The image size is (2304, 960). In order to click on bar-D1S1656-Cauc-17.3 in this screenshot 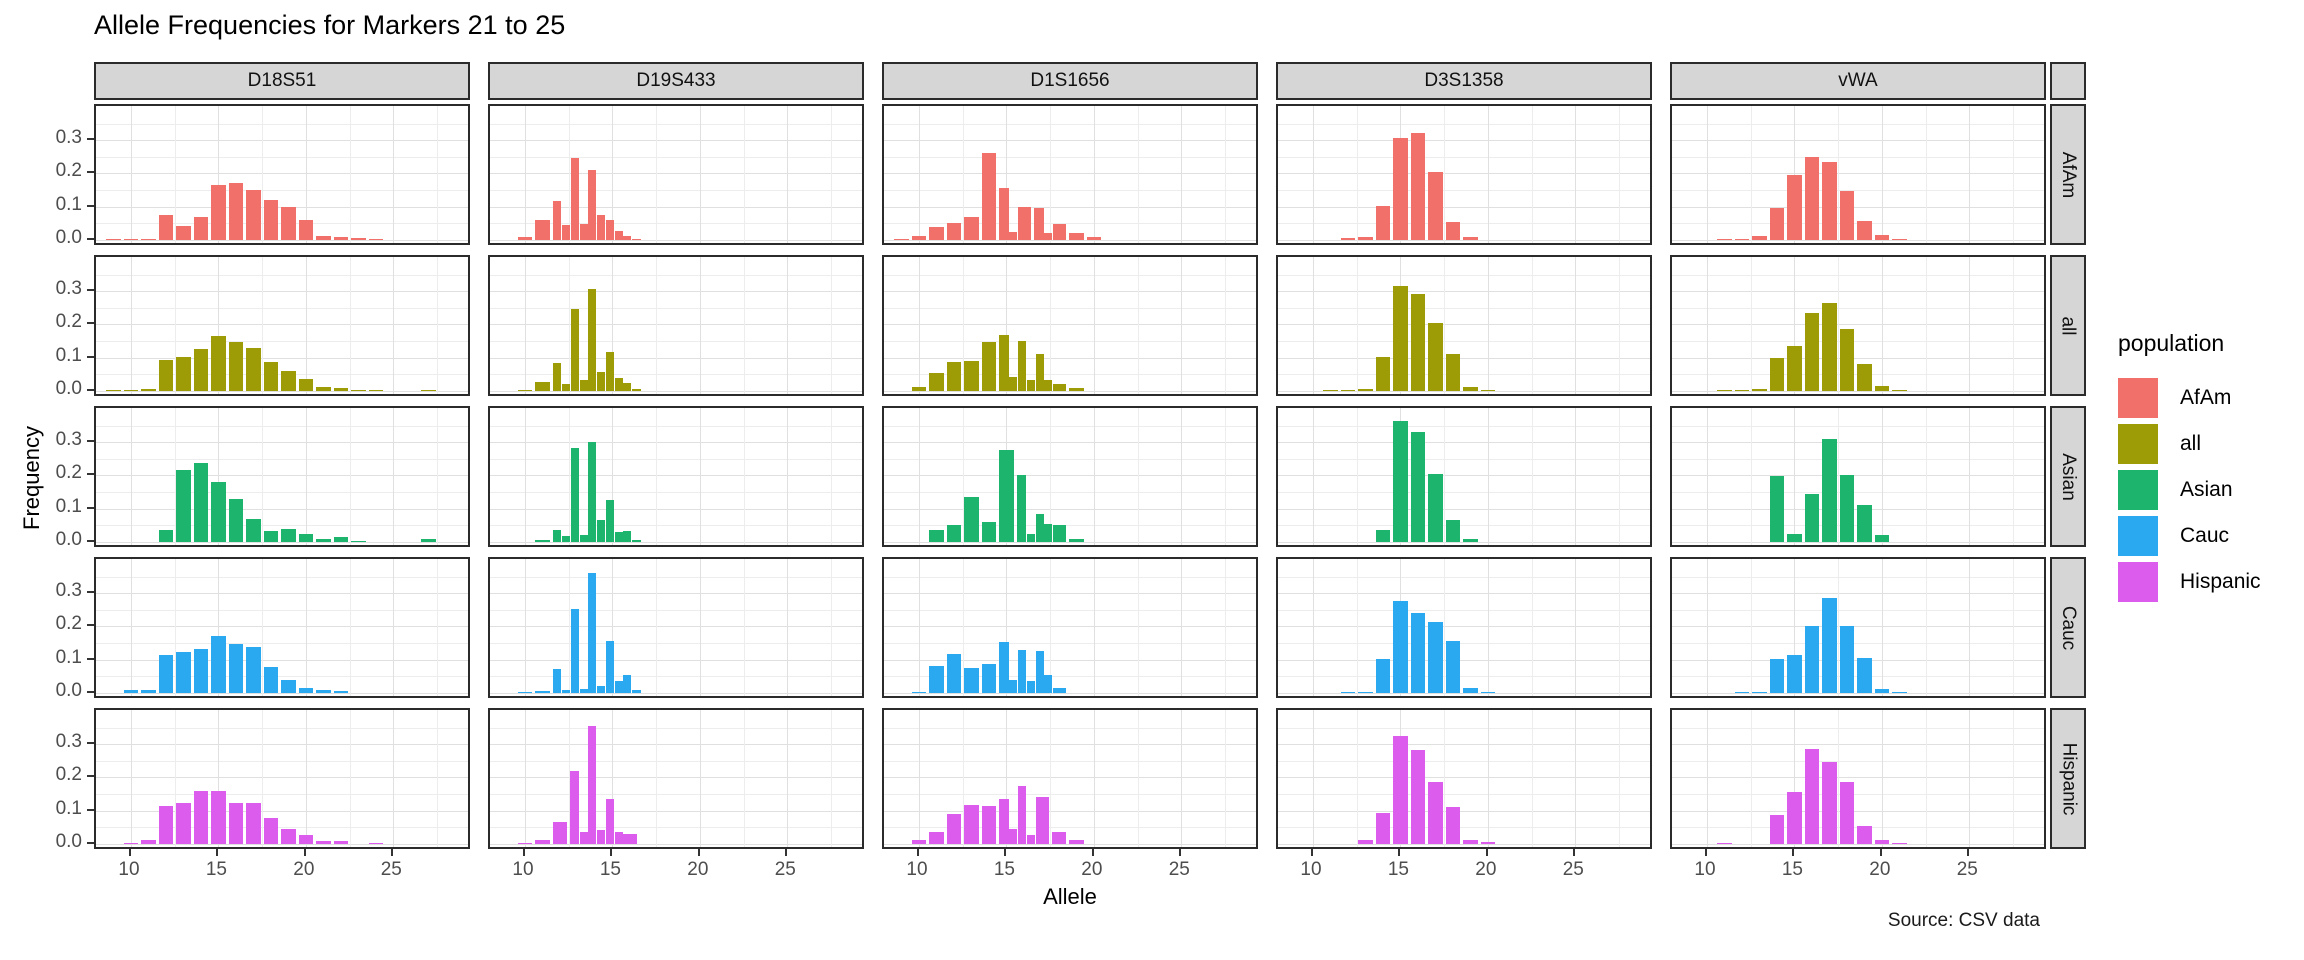, I will do `click(1048, 684)`.